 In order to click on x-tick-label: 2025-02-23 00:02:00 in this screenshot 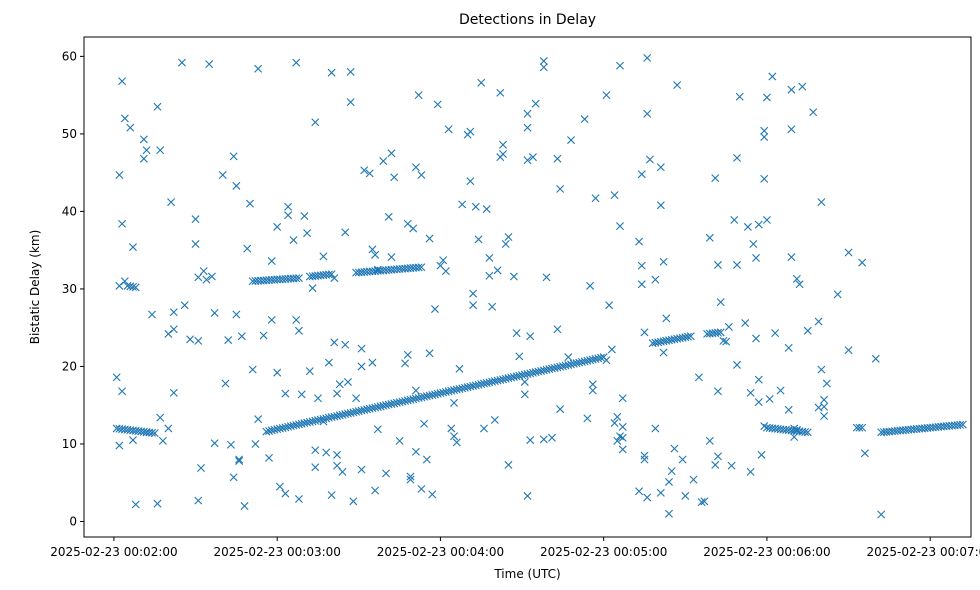, I will do `click(113, 552)`.